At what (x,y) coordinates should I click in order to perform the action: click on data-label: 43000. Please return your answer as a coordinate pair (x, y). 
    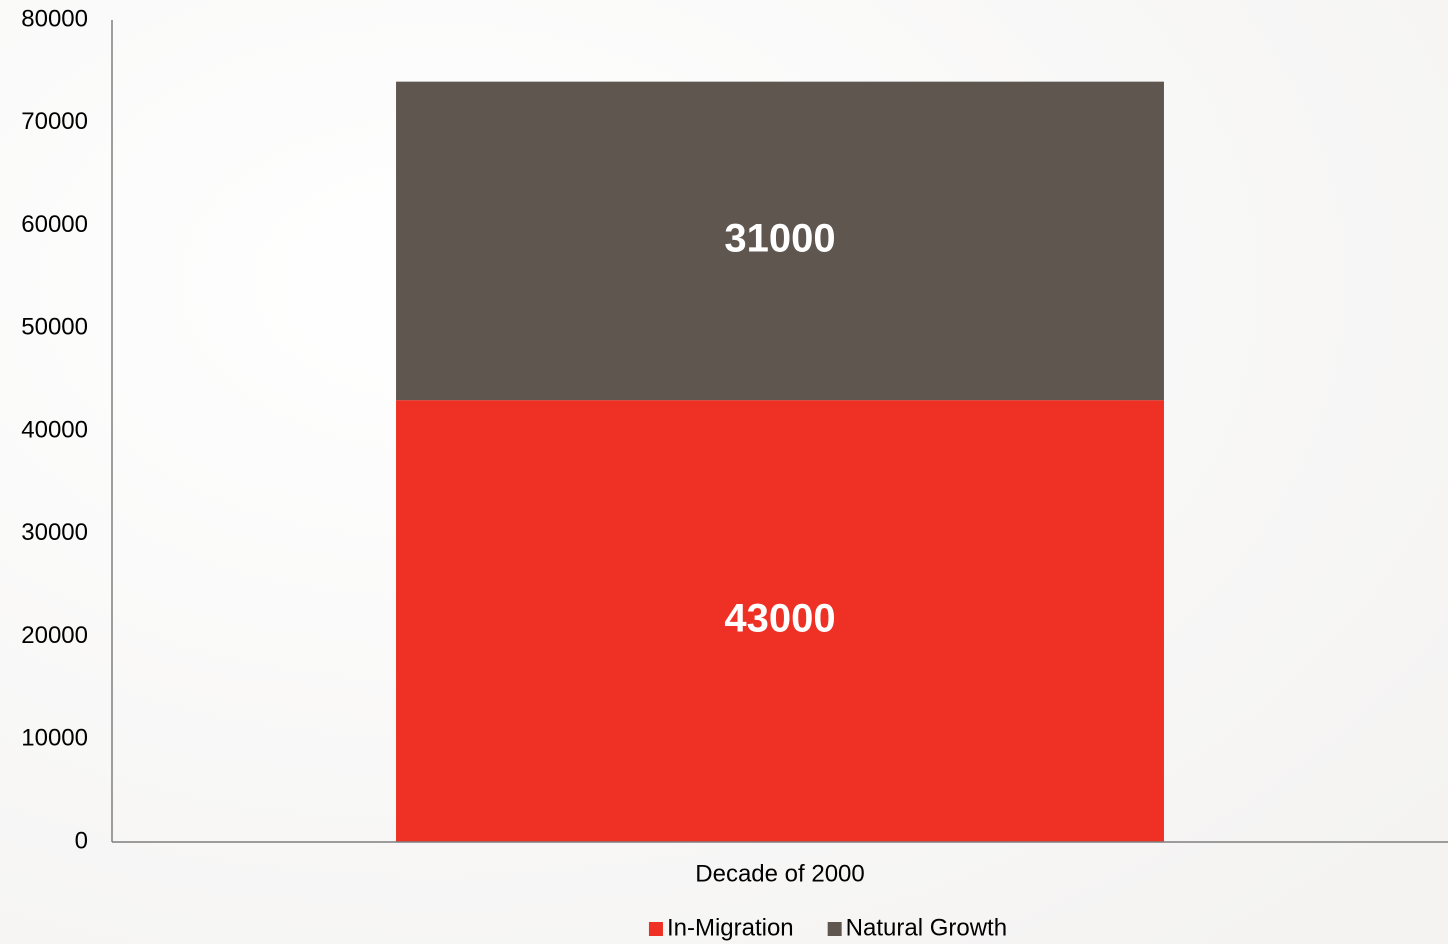
    Looking at the image, I should click on (779, 619).